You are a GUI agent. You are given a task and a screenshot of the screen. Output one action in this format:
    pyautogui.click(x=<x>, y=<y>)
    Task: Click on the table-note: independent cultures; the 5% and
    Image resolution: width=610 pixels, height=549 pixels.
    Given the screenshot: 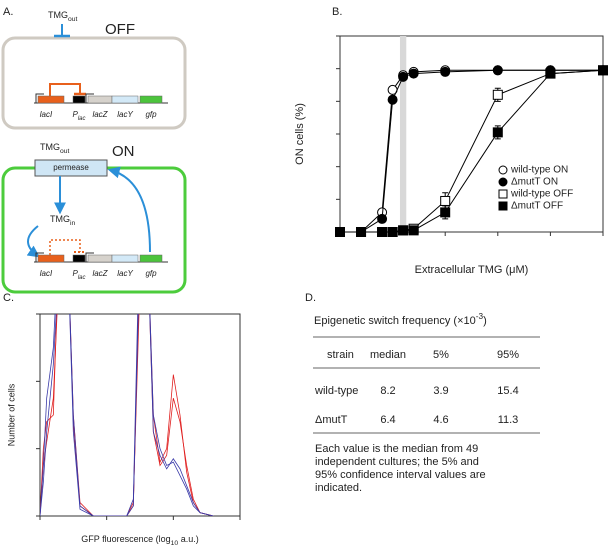 What is the action you would take?
    pyautogui.click(x=397, y=462)
    